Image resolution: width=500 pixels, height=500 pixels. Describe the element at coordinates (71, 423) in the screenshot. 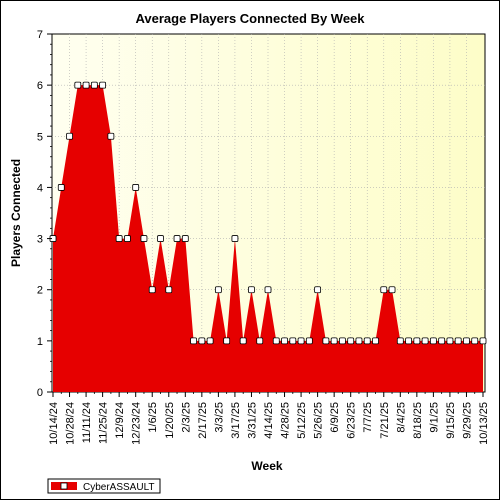

I see `x-tick-label: 10/28/24` at that location.